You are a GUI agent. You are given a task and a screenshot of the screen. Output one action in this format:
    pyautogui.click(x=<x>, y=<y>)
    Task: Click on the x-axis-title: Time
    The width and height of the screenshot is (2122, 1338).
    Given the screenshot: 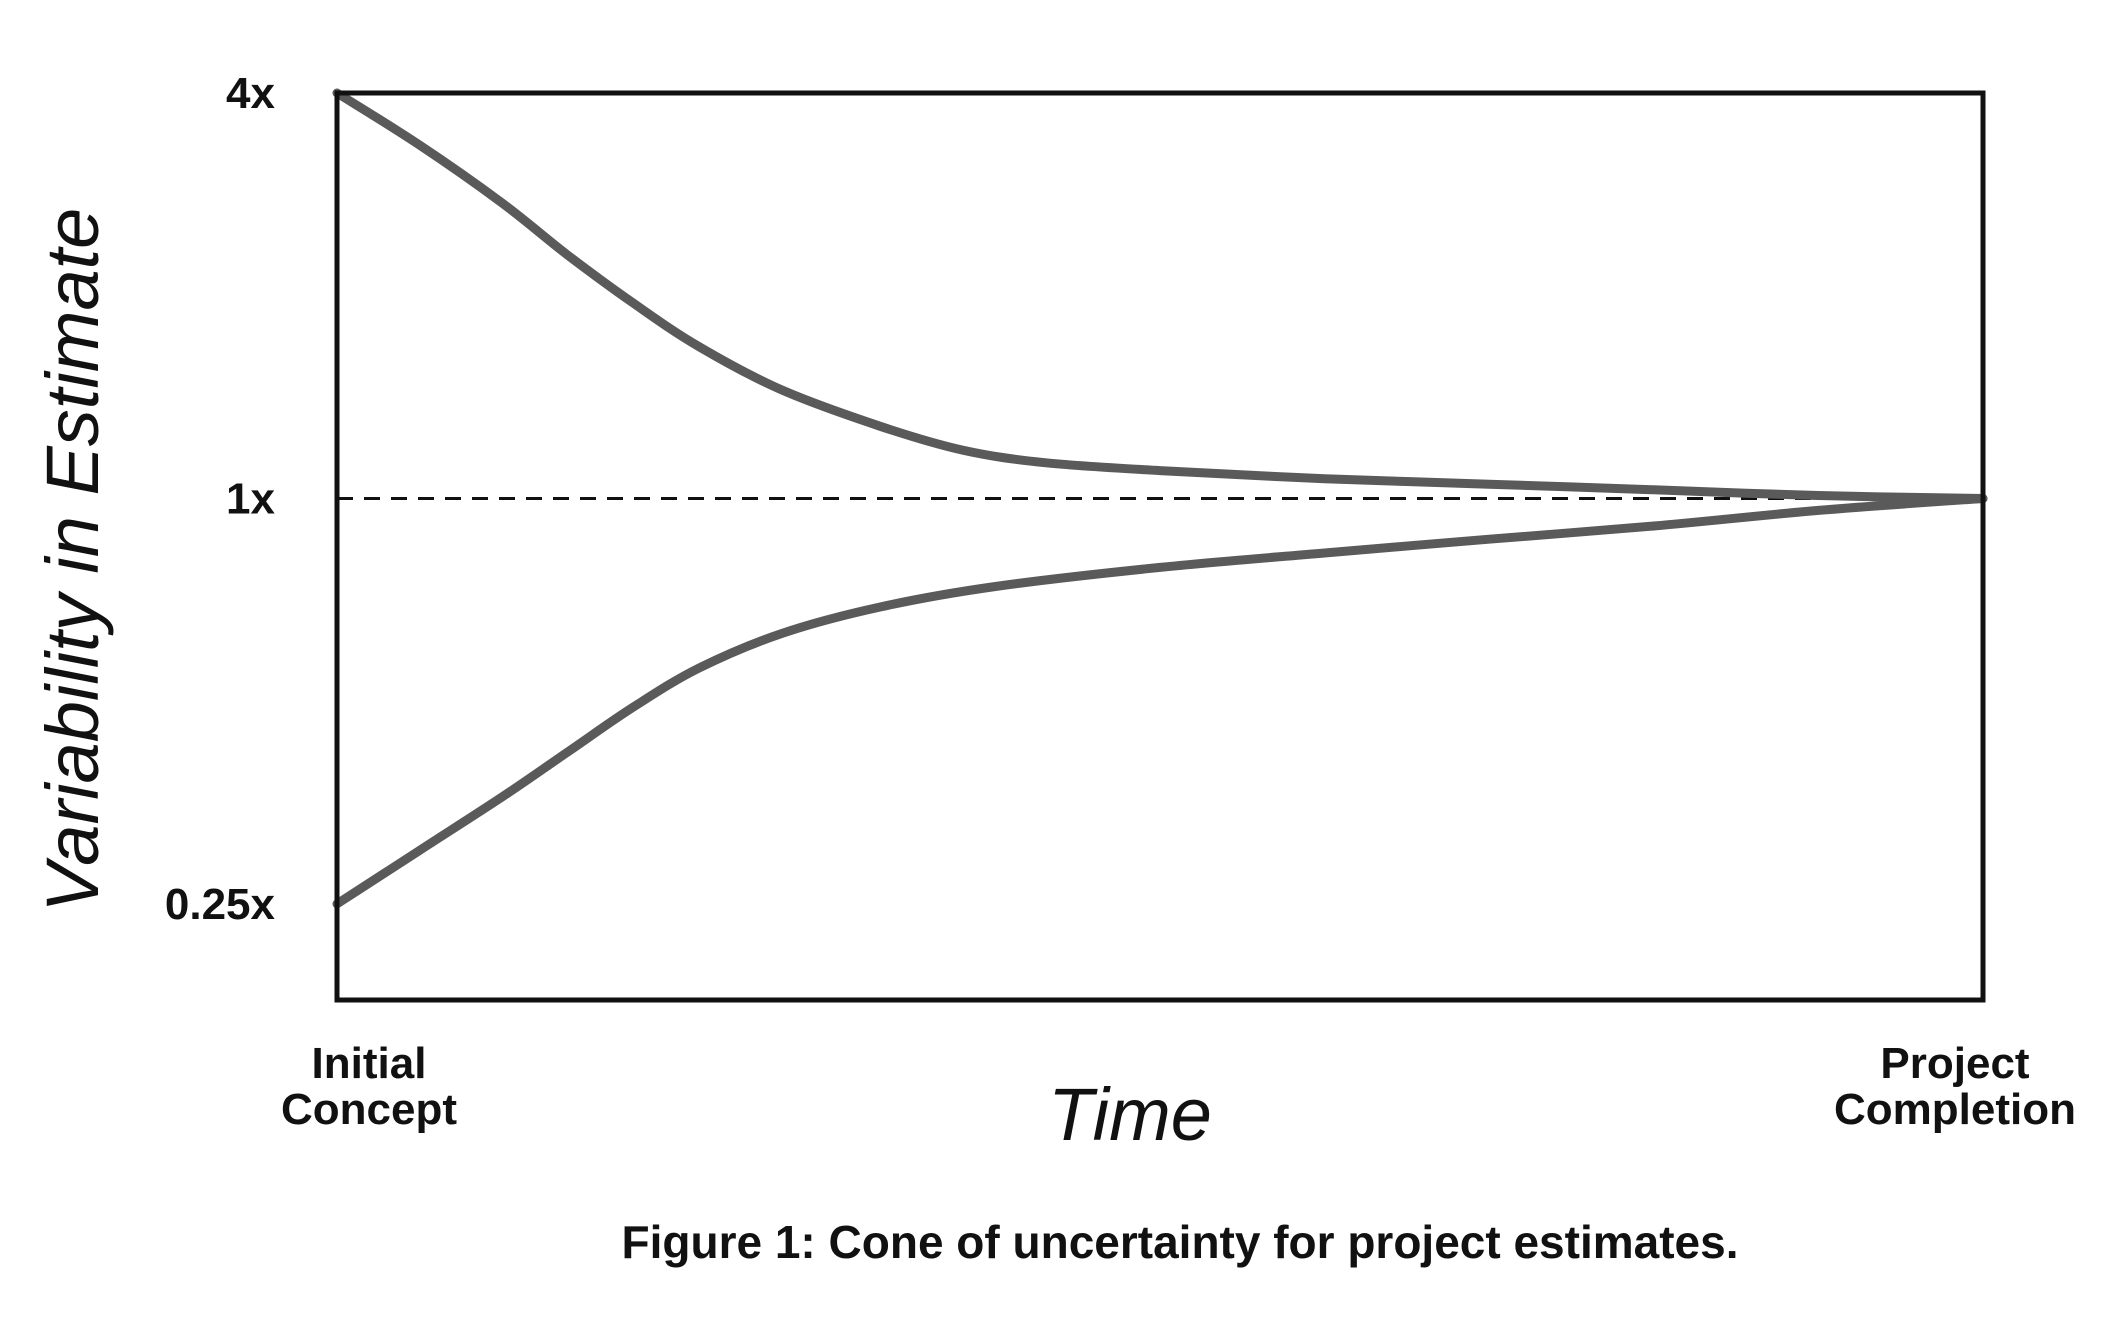 What is the action you would take?
    pyautogui.click(x=1130, y=1114)
    